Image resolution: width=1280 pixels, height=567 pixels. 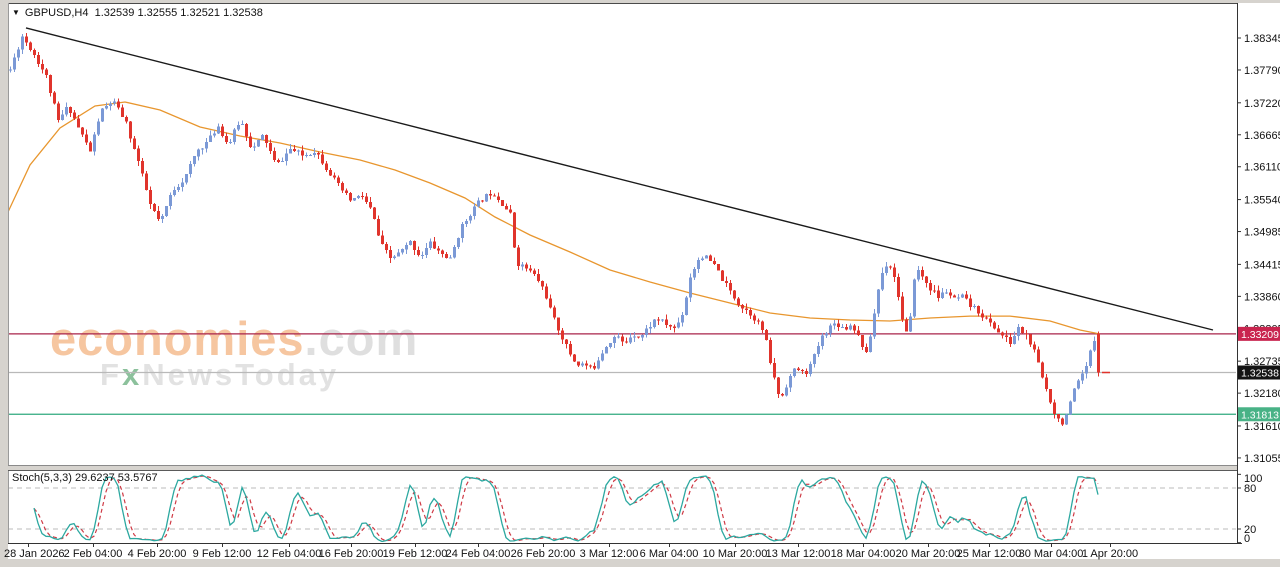 I want to click on price-tick-label: 1.34985, so click(x=1262, y=233).